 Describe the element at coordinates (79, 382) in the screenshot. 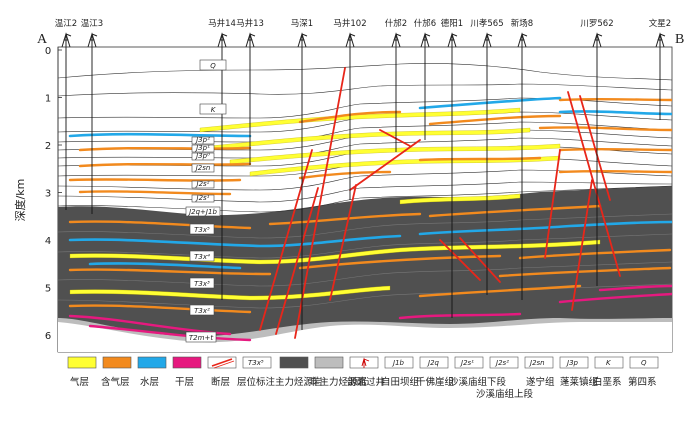

I see `legend-gas-label: 气层` at that location.